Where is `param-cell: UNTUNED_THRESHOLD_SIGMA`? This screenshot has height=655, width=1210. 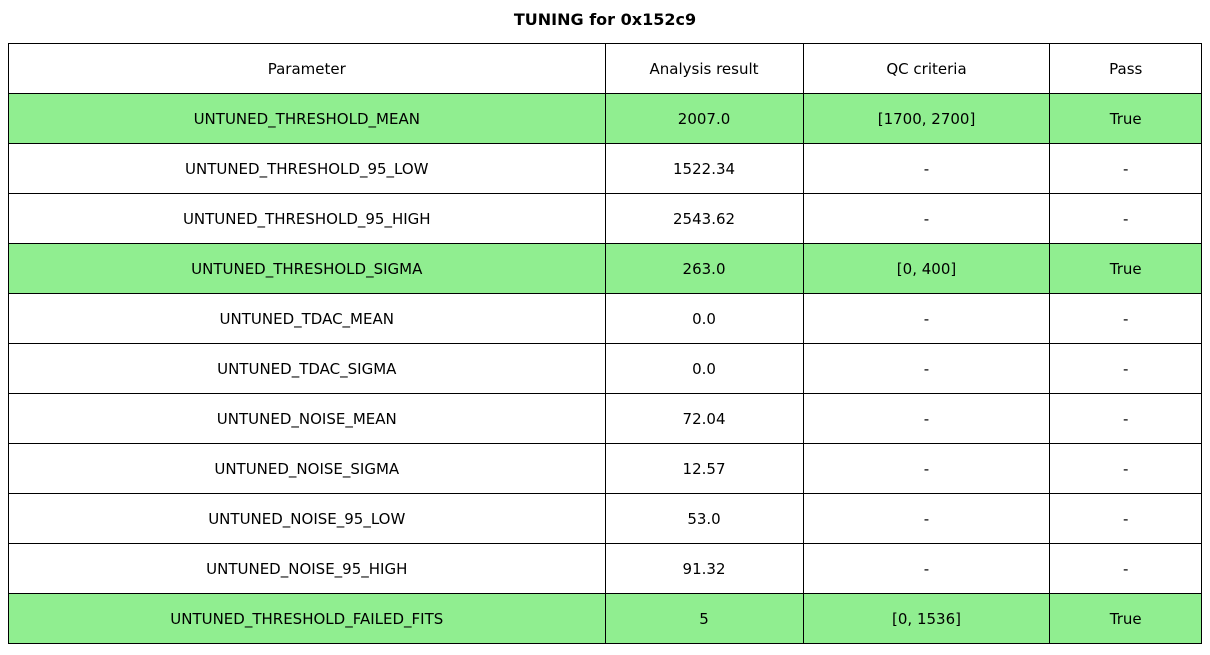
param-cell: UNTUNED_THRESHOLD_SIGMA is located at coordinates (307, 268).